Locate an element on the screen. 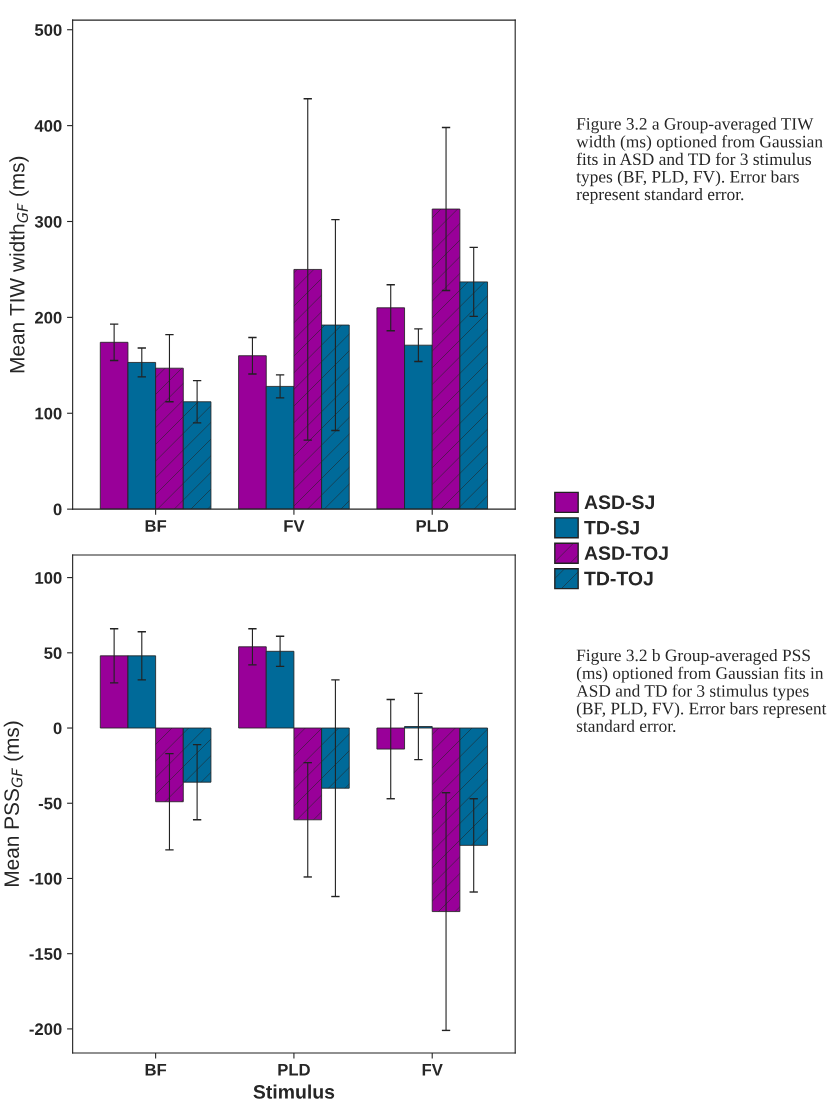  y-axis-title: Mean TIW width$_{GF}$ (ms) is located at coordinates (19, 264).